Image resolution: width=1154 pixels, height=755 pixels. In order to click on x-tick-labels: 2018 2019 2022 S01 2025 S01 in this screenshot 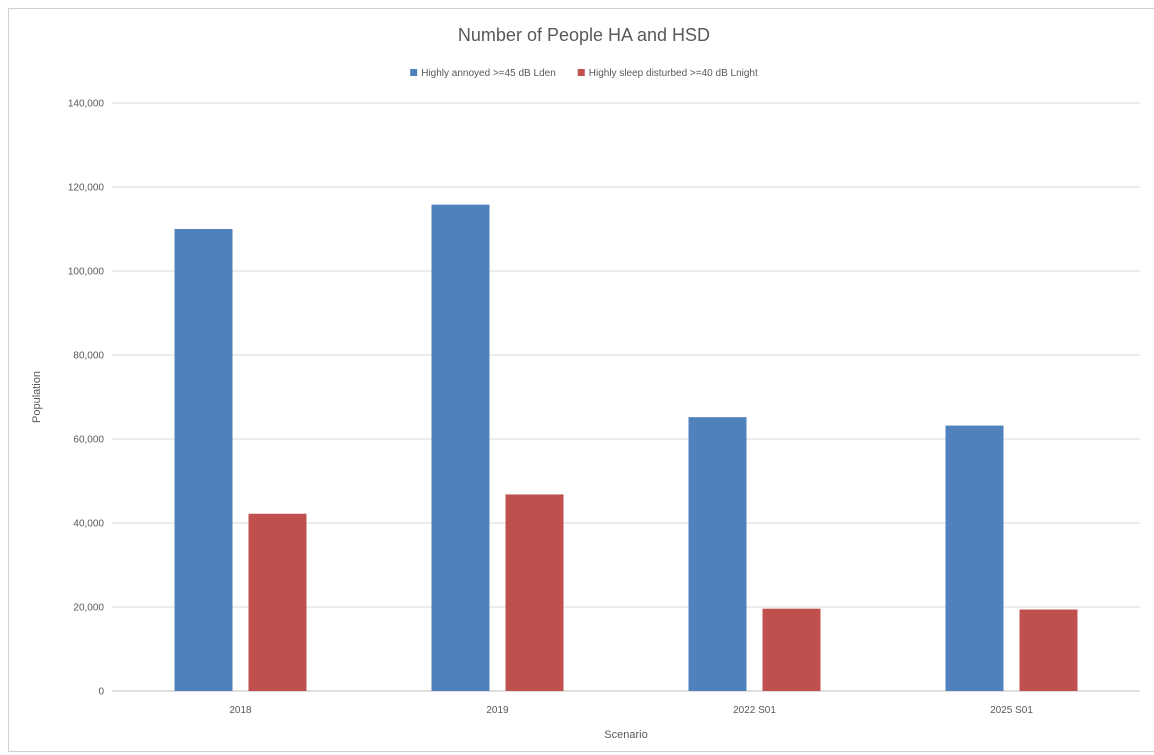, I will do `click(631, 710)`.